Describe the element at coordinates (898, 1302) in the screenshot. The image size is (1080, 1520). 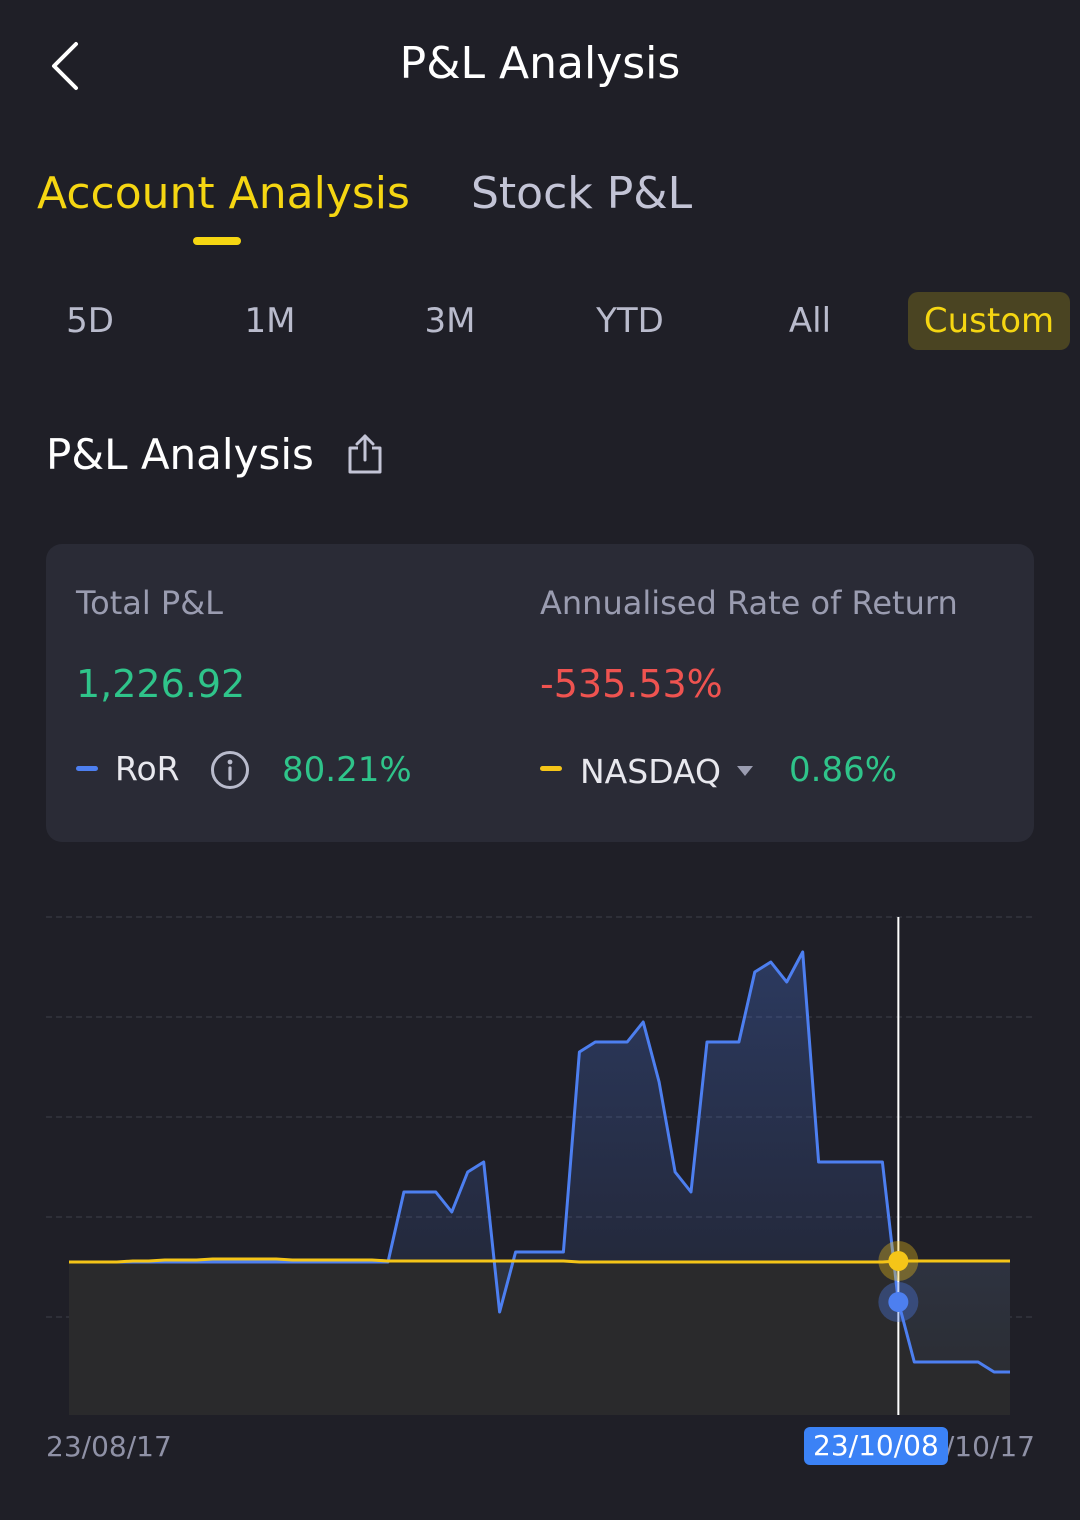
I see `ror-marker-point` at that location.